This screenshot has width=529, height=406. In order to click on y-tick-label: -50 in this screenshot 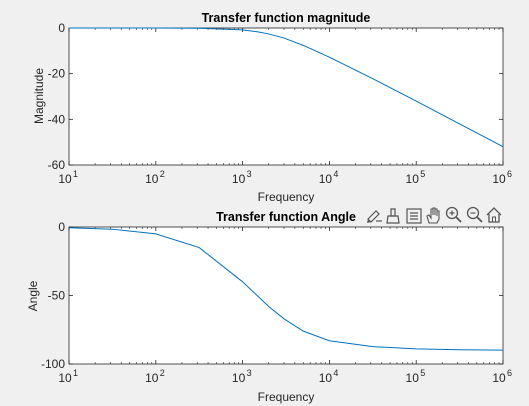, I will do `click(57, 296)`.